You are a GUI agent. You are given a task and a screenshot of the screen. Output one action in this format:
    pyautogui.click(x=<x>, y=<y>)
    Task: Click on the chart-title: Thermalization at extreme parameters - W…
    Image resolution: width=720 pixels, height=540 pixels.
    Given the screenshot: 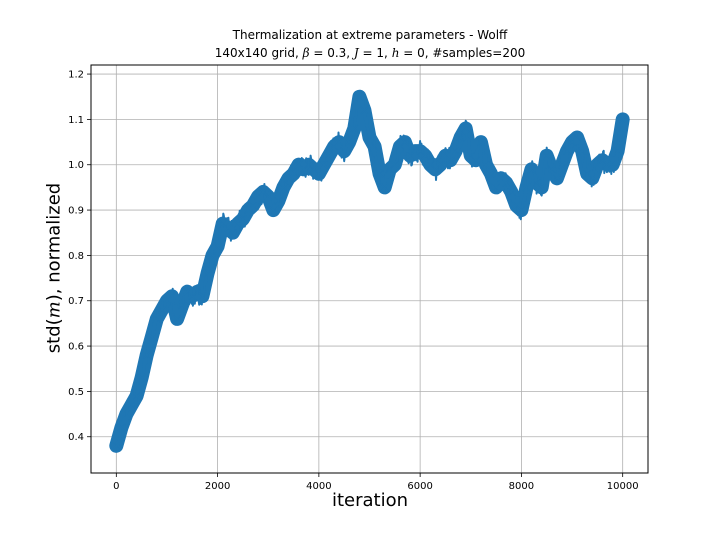 What is the action you would take?
    pyautogui.click(x=370, y=35)
    